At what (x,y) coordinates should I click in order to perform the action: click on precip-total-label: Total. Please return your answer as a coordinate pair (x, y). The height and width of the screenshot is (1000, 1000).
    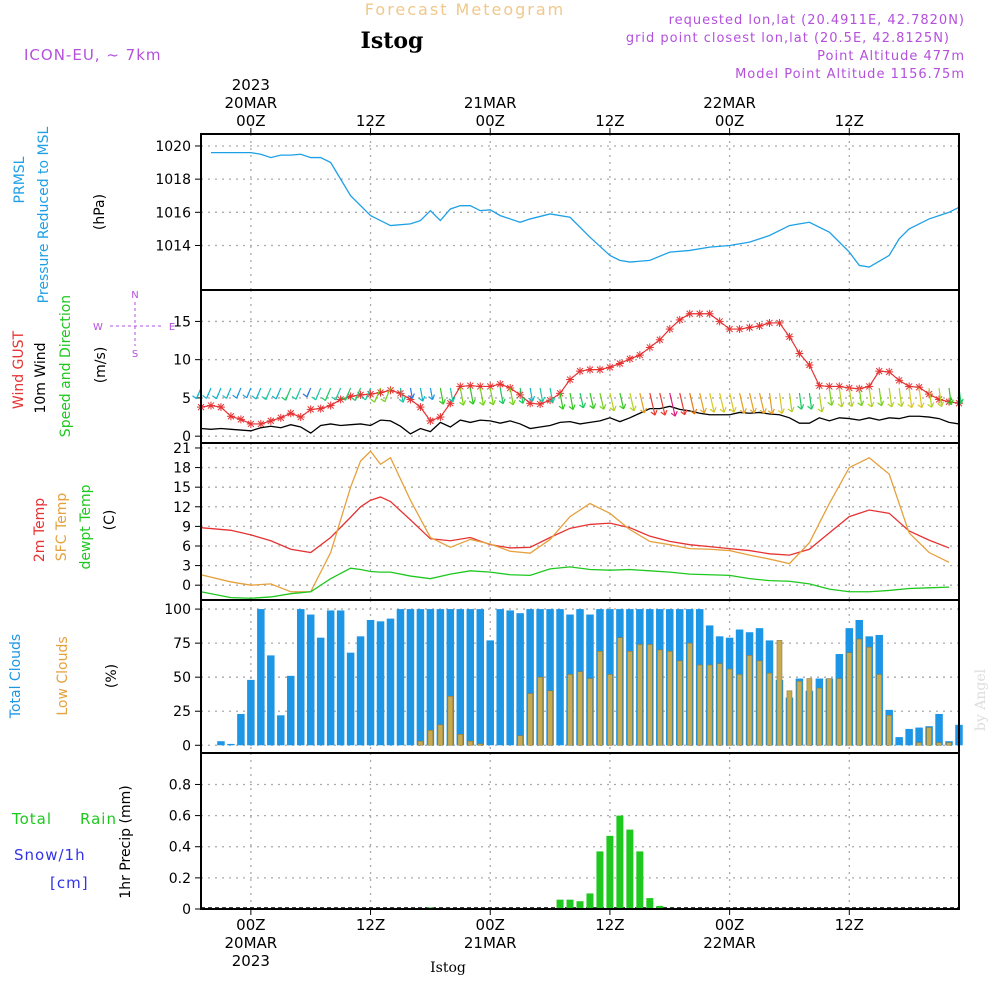
    Looking at the image, I should click on (31, 819).